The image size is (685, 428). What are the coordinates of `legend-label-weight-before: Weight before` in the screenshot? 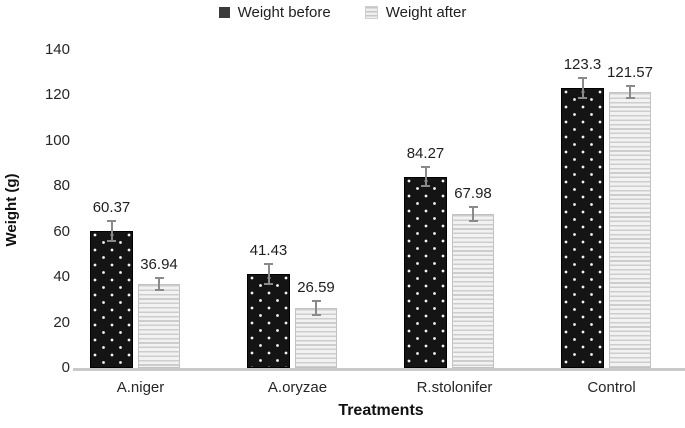 It's located at (284, 12).